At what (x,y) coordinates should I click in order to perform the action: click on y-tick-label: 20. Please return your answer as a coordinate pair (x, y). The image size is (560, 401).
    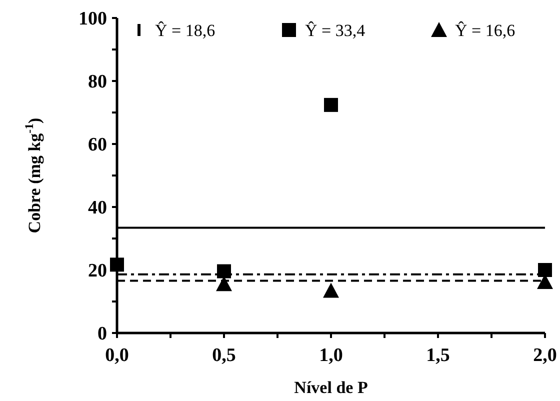
    Looking at the image, I should click on (97, 271).